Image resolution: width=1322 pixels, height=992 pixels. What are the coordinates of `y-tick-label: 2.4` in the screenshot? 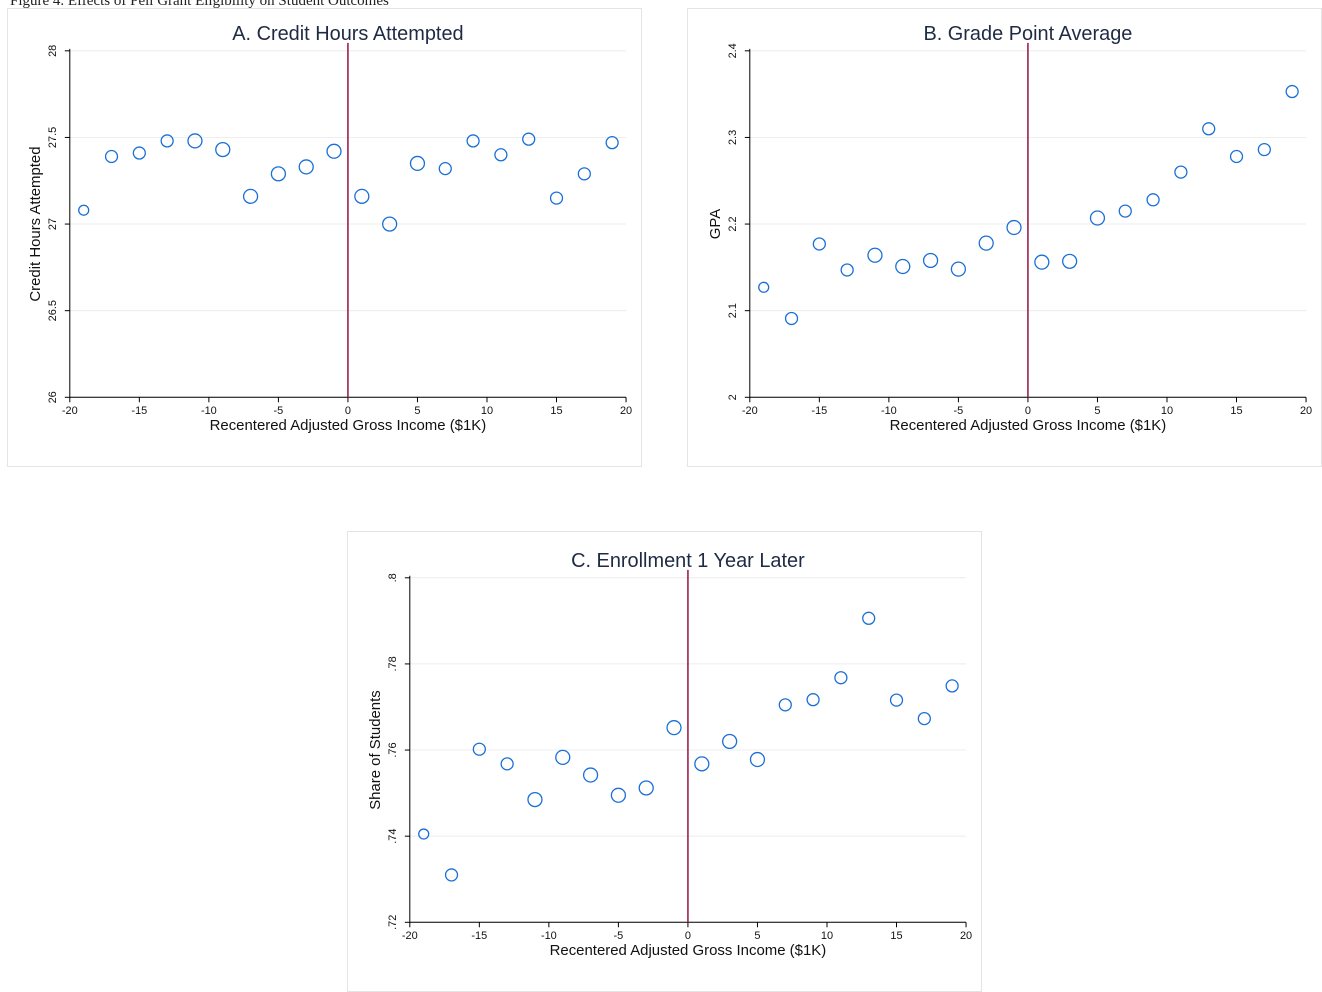 It's located at (733, 50).